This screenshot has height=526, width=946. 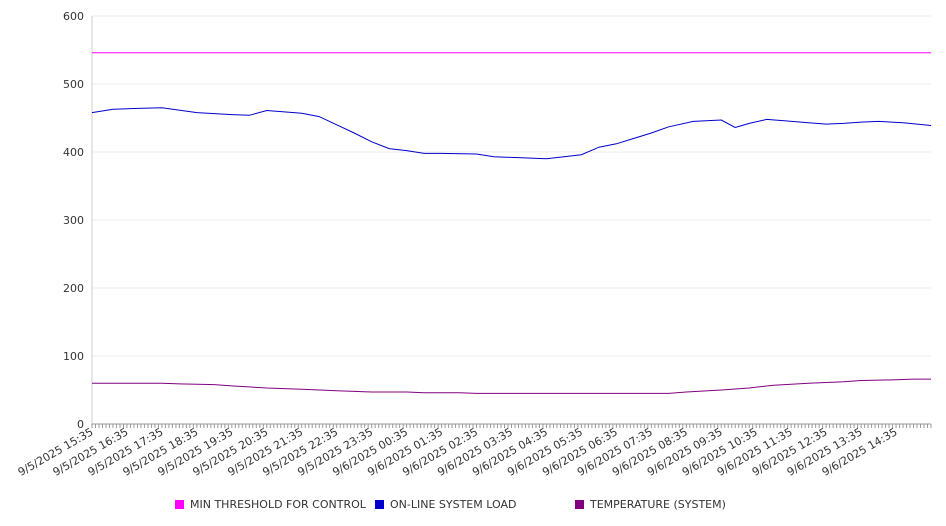 I want to click on y-tick-label: 0, so click(x=80, y=424).